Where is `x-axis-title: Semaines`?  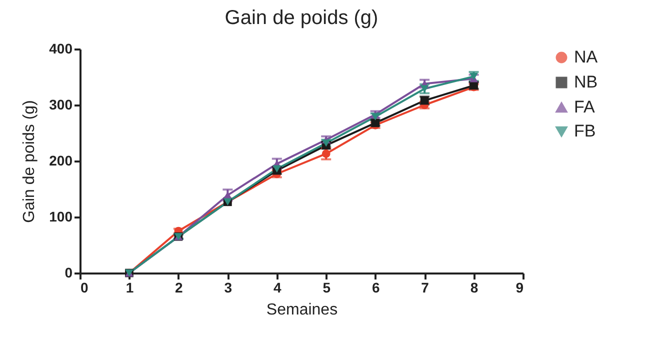
x-axis-title: Semaines is located at coordinates (302, 310).